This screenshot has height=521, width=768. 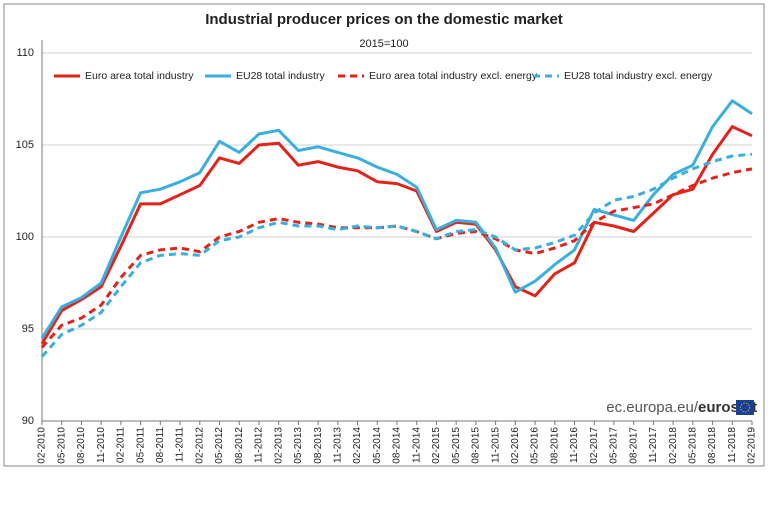 I want to click on x-tick-label: 05-2012, so click(x=219, y=445).